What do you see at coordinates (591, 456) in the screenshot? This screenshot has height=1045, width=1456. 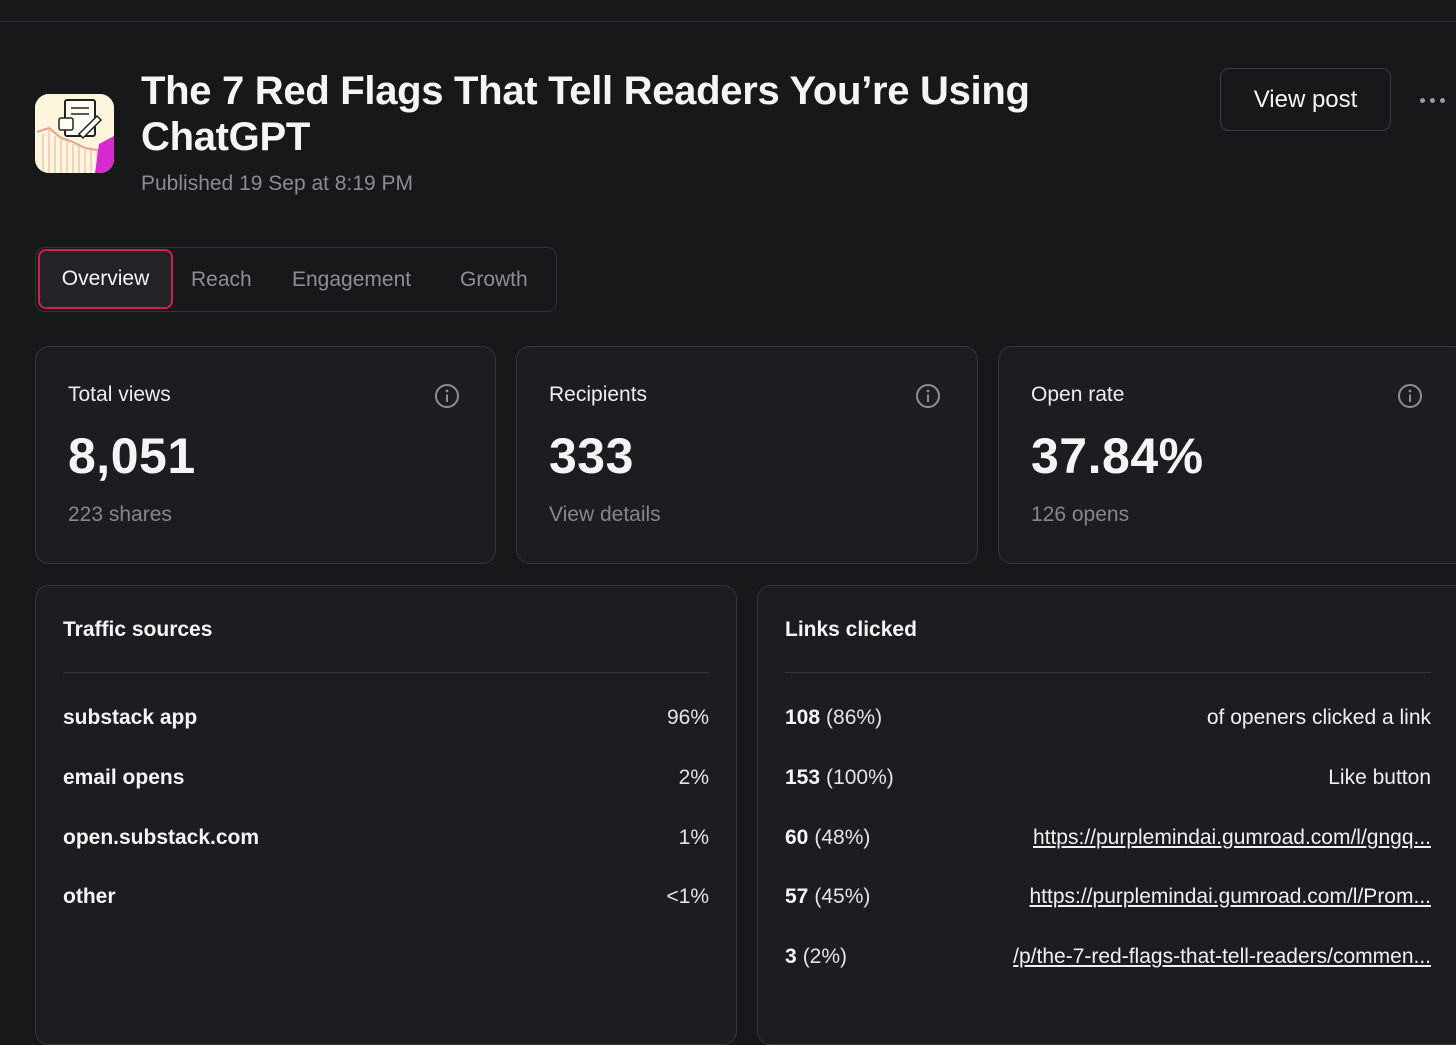 I see `stat-value: 333` at bounding box center [591, 456].